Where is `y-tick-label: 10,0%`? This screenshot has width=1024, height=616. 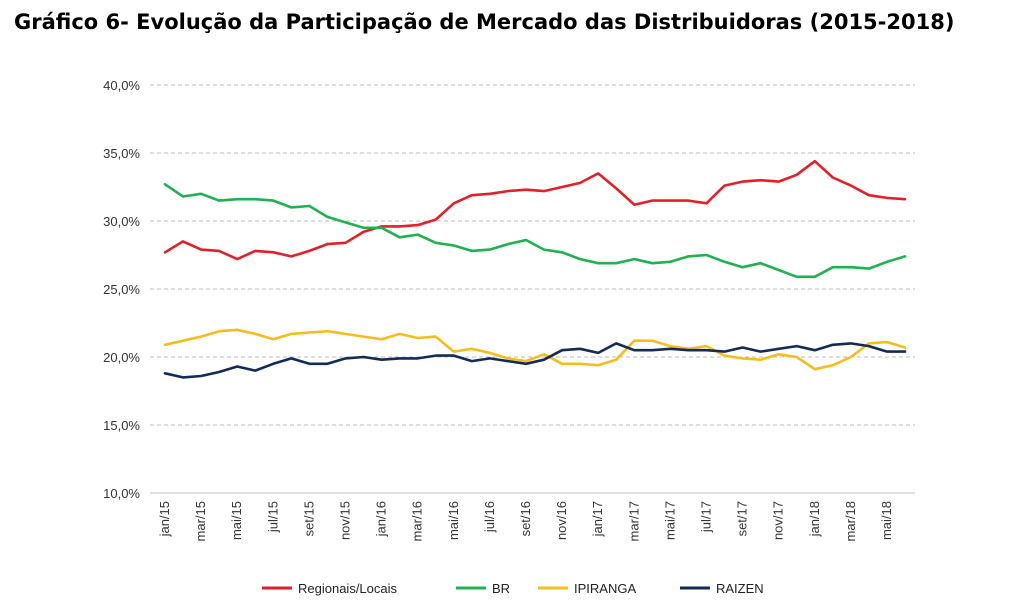 y-tick-label: 10,0% is located at coordinates (121, 493).